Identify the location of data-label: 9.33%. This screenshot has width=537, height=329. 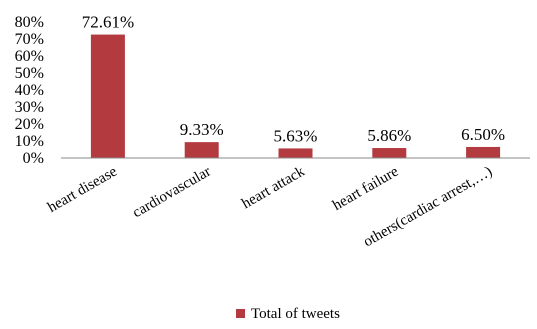
(202, 129).